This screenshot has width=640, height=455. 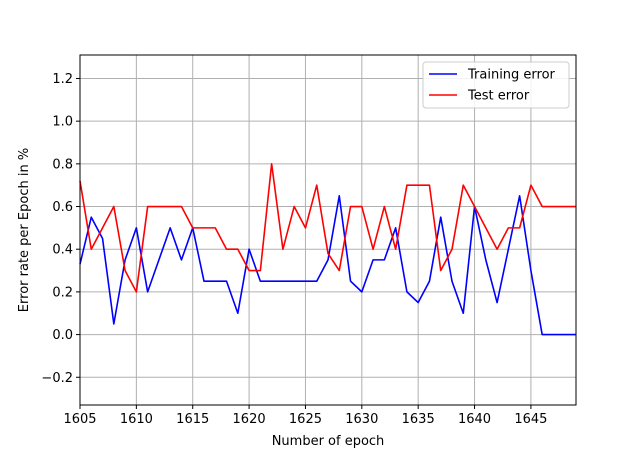 I want to click on x-tick-label: 1605, so click(x=79, y=419).